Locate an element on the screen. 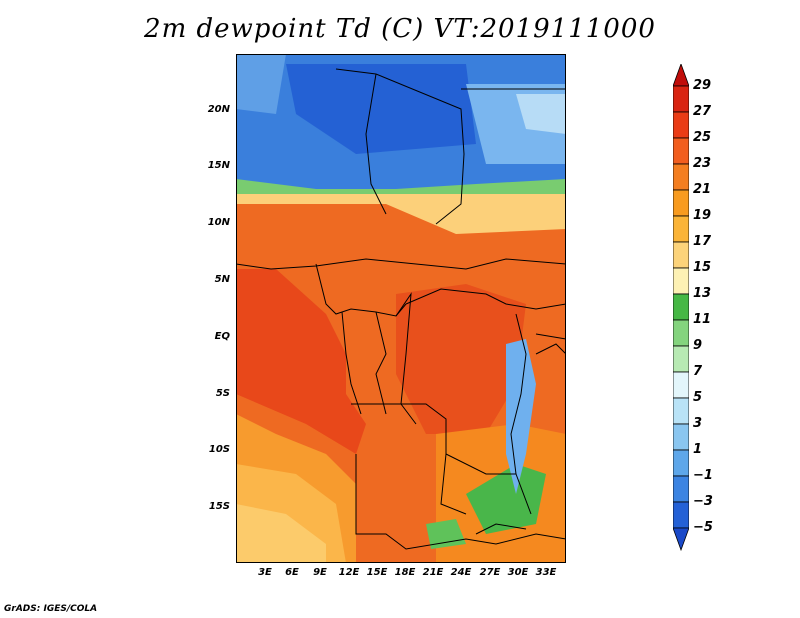 This screenshot has height=618, width=800. lat-label-eq: EQ is located at coordinates (222, 336).